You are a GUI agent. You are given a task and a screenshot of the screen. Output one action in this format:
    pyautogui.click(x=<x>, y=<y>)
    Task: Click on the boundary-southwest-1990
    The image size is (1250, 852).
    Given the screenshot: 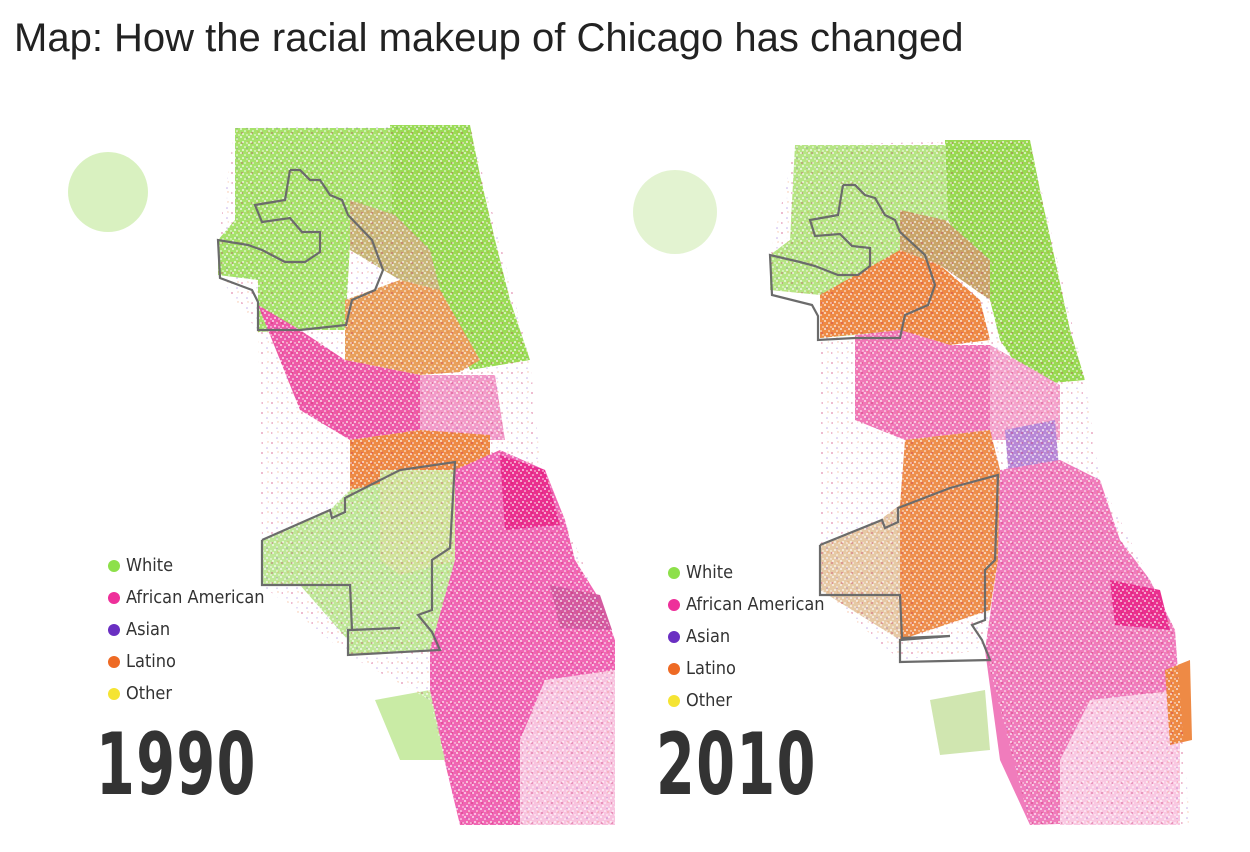 What is the action you would take?
    pyautogui.click(x=358, y=558)
    